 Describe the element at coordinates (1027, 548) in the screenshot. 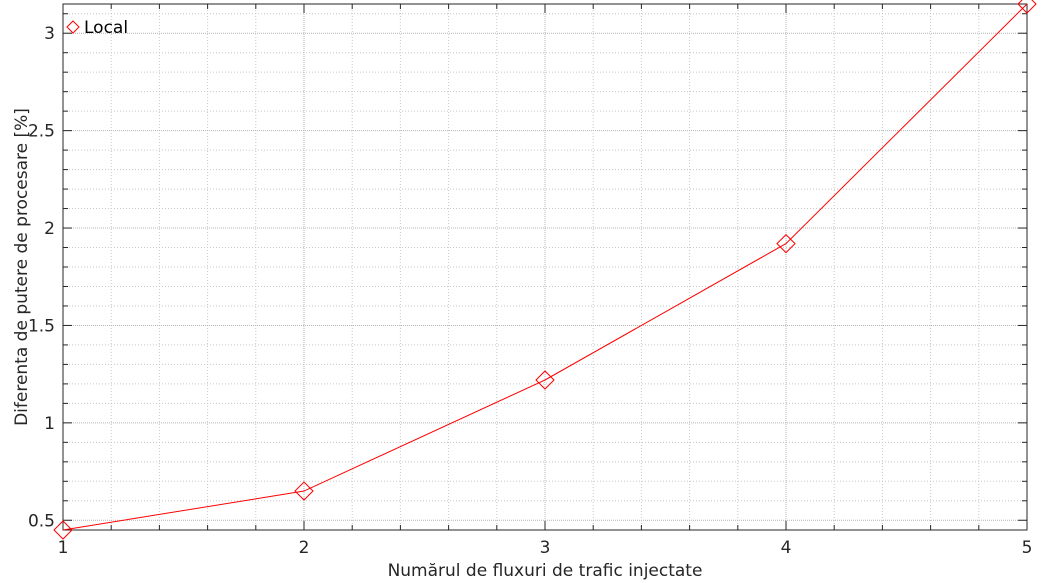

I see `x-tick-label: 5` at that location.